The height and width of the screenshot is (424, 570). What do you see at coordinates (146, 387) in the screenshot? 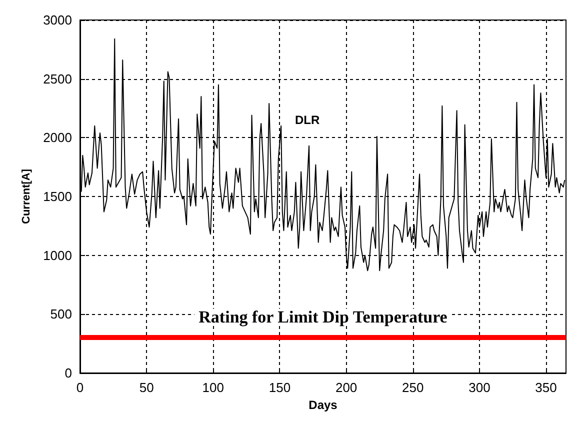
I see `x-tick-label: 50` at bounding box center [146, 387].